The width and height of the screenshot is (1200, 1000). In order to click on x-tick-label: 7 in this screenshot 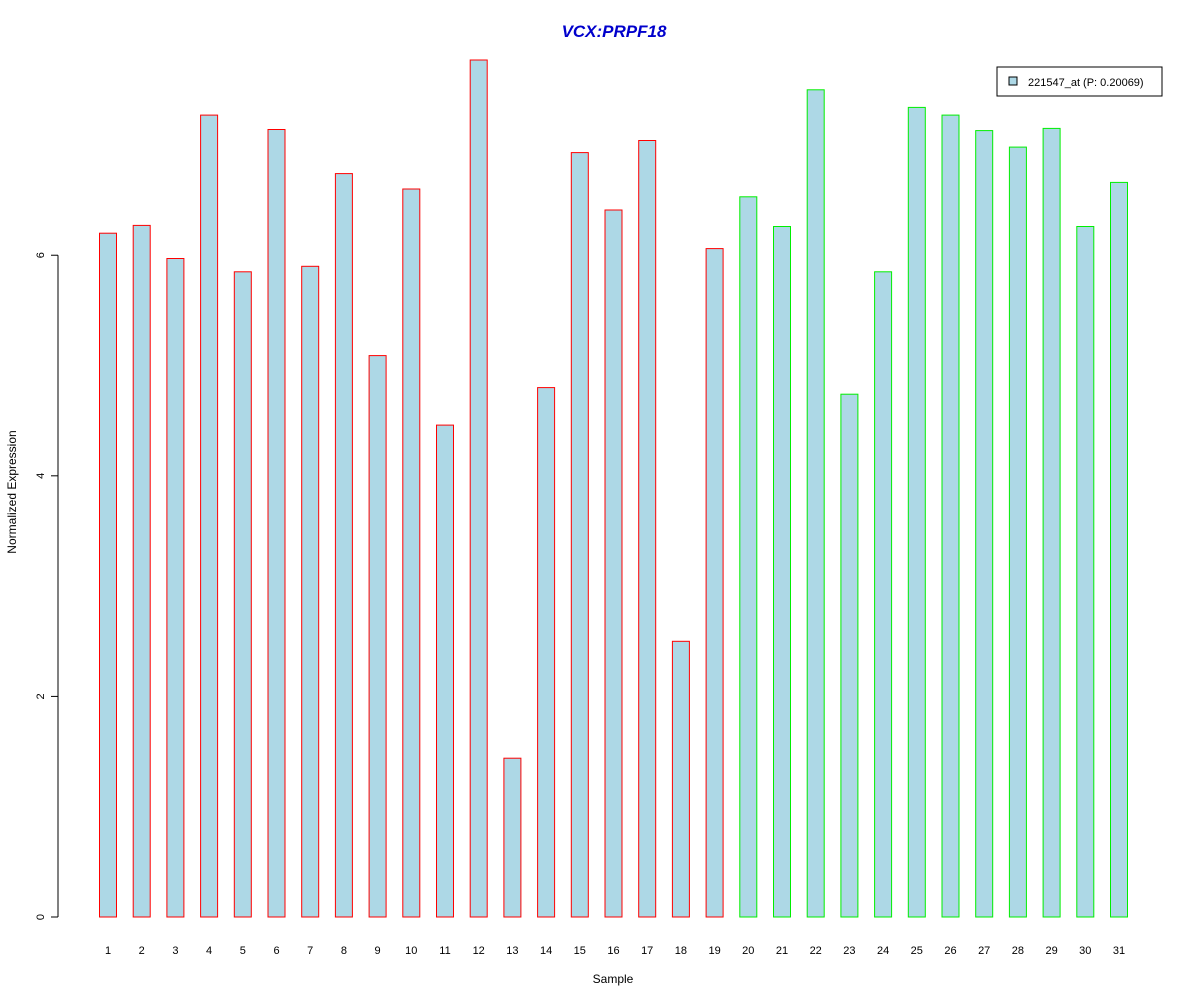, I will do `click(310, 951)`.